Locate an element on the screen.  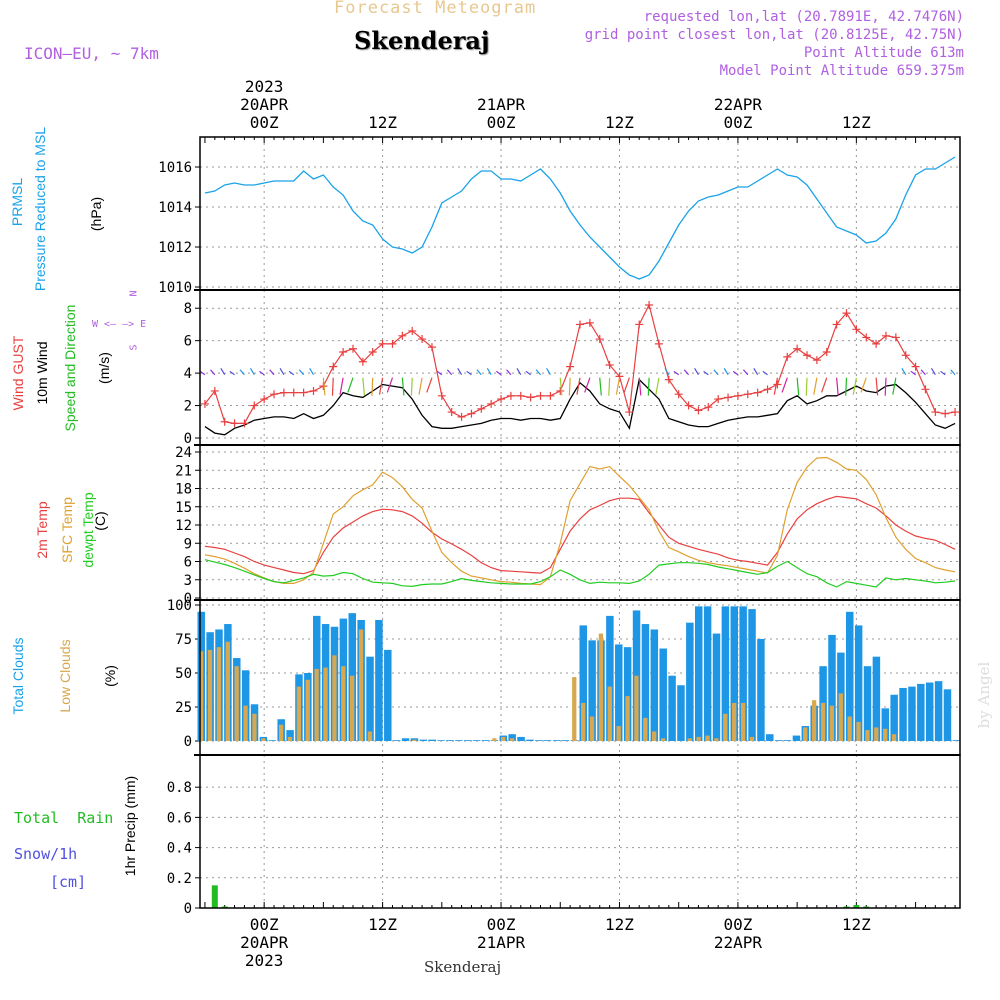
bottom-time-label: 12Z is located at coordinates (619, 924).